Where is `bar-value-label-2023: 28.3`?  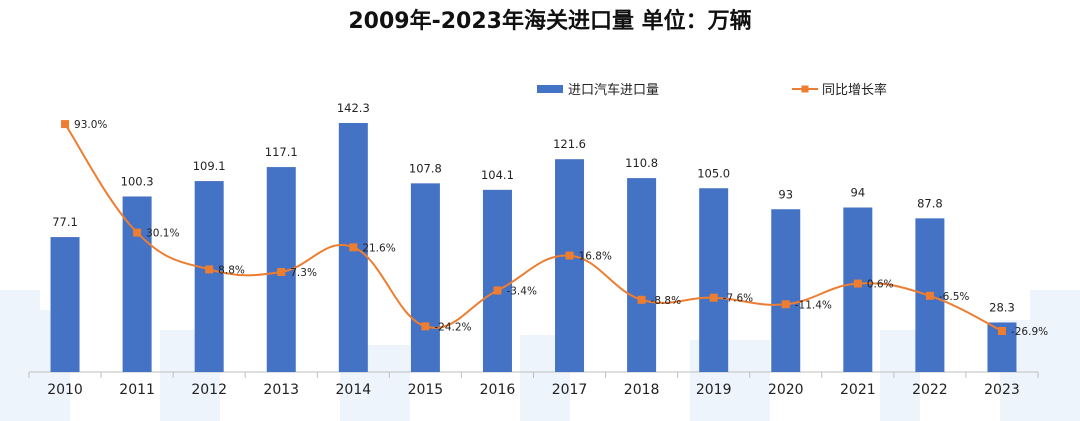 bar-value-label-2023: 28.3 is located at coordinates (1002, 307).